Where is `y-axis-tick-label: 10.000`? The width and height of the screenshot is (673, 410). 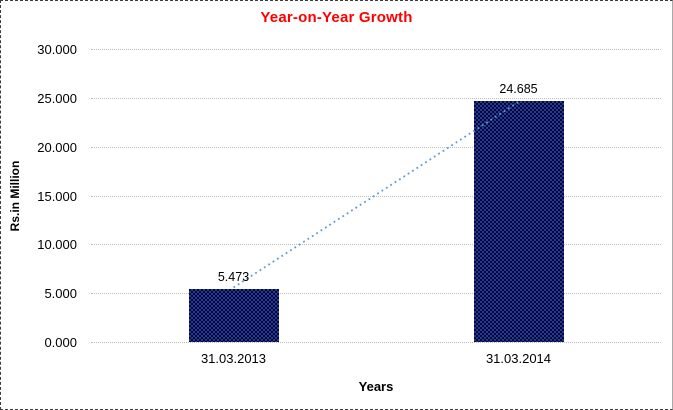
y-axis-tick-label: 10.000 is located at coordinates (57, 245).